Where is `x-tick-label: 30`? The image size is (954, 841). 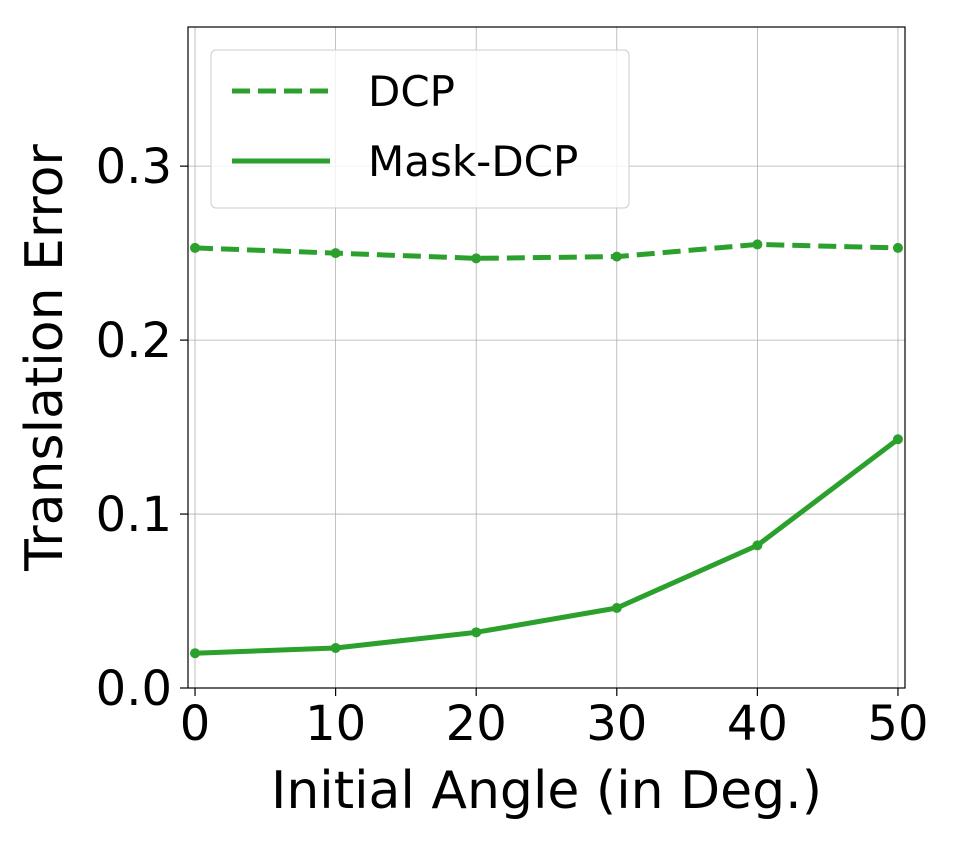 x-tick-label: 30 is located at coordinates (616, 724).